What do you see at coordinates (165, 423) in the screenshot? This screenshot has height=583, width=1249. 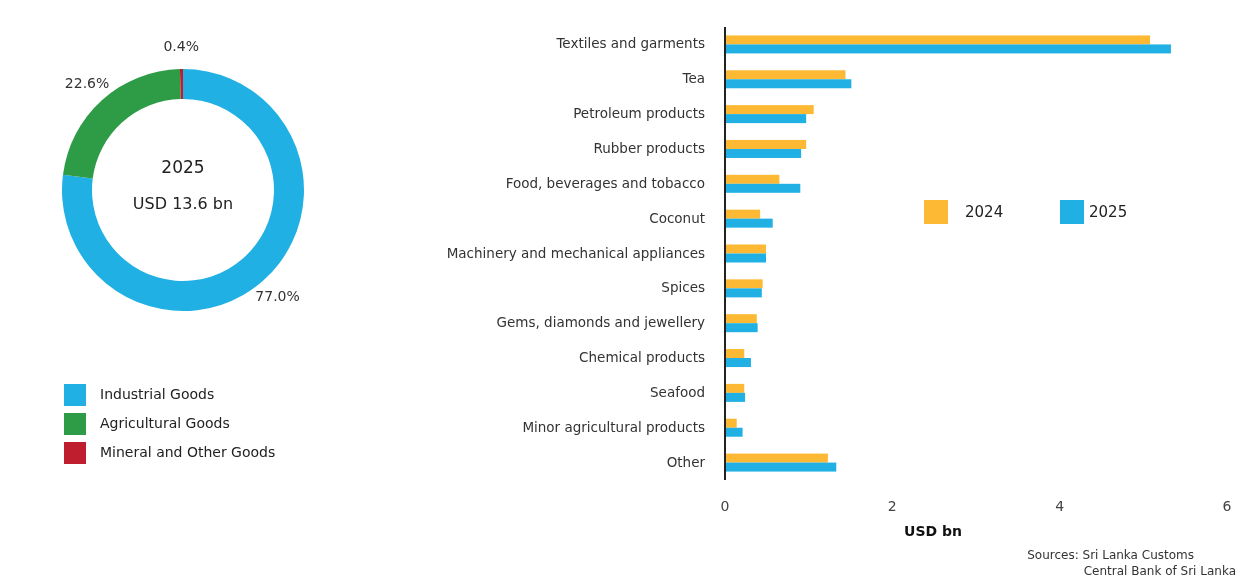 I see `legend-label: Agricultural Goods` at bounding box center [165, 423].